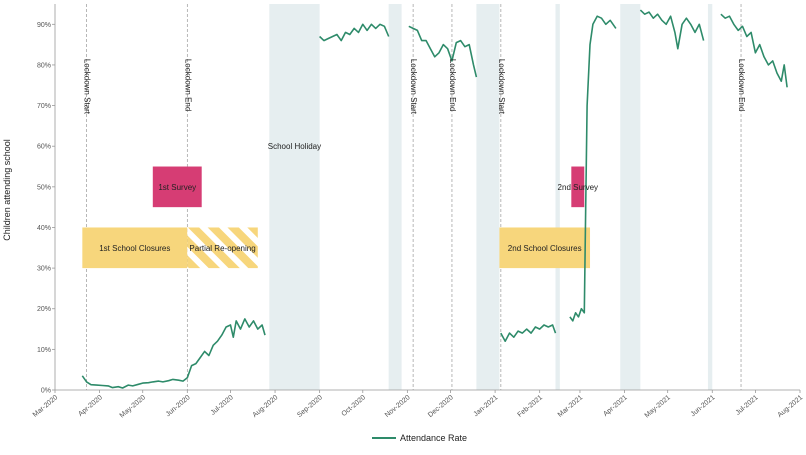  I want to click on x-tick-label: Jan-2021, so click(486, 406).